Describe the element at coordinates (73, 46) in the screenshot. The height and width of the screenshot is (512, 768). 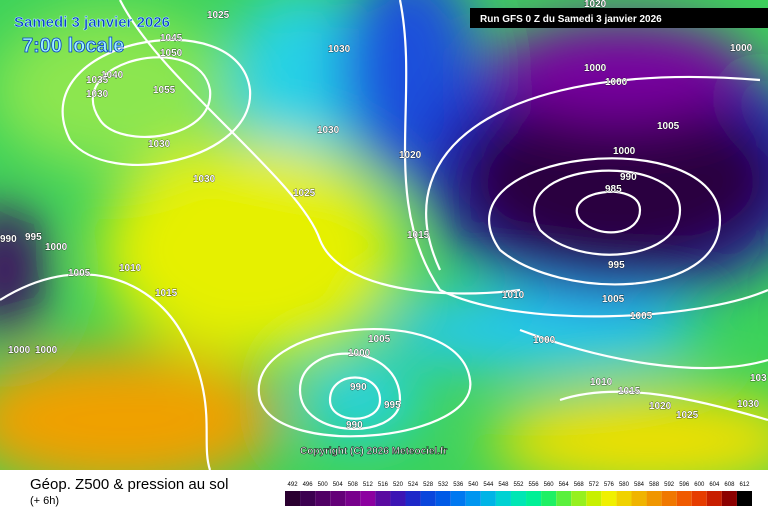
I see `time: 7:00 locale` at that location.